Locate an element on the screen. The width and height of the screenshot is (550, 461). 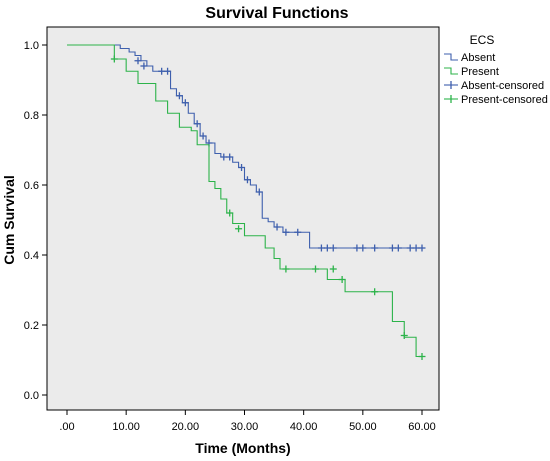
y-tick-label: 0.2 is located at coordinates (31, 326).